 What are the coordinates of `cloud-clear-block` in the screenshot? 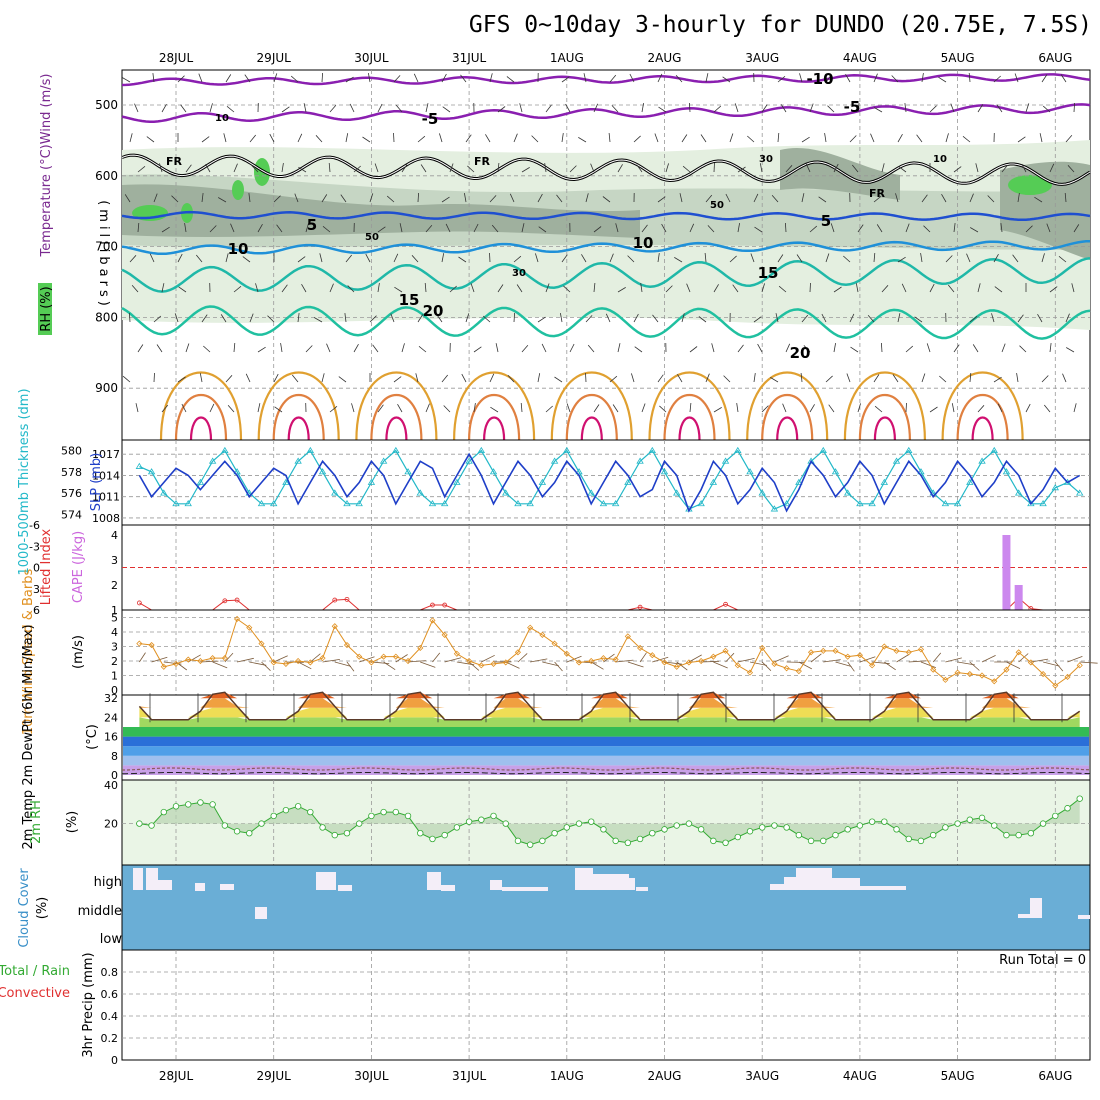 It's located at (1036, 908).